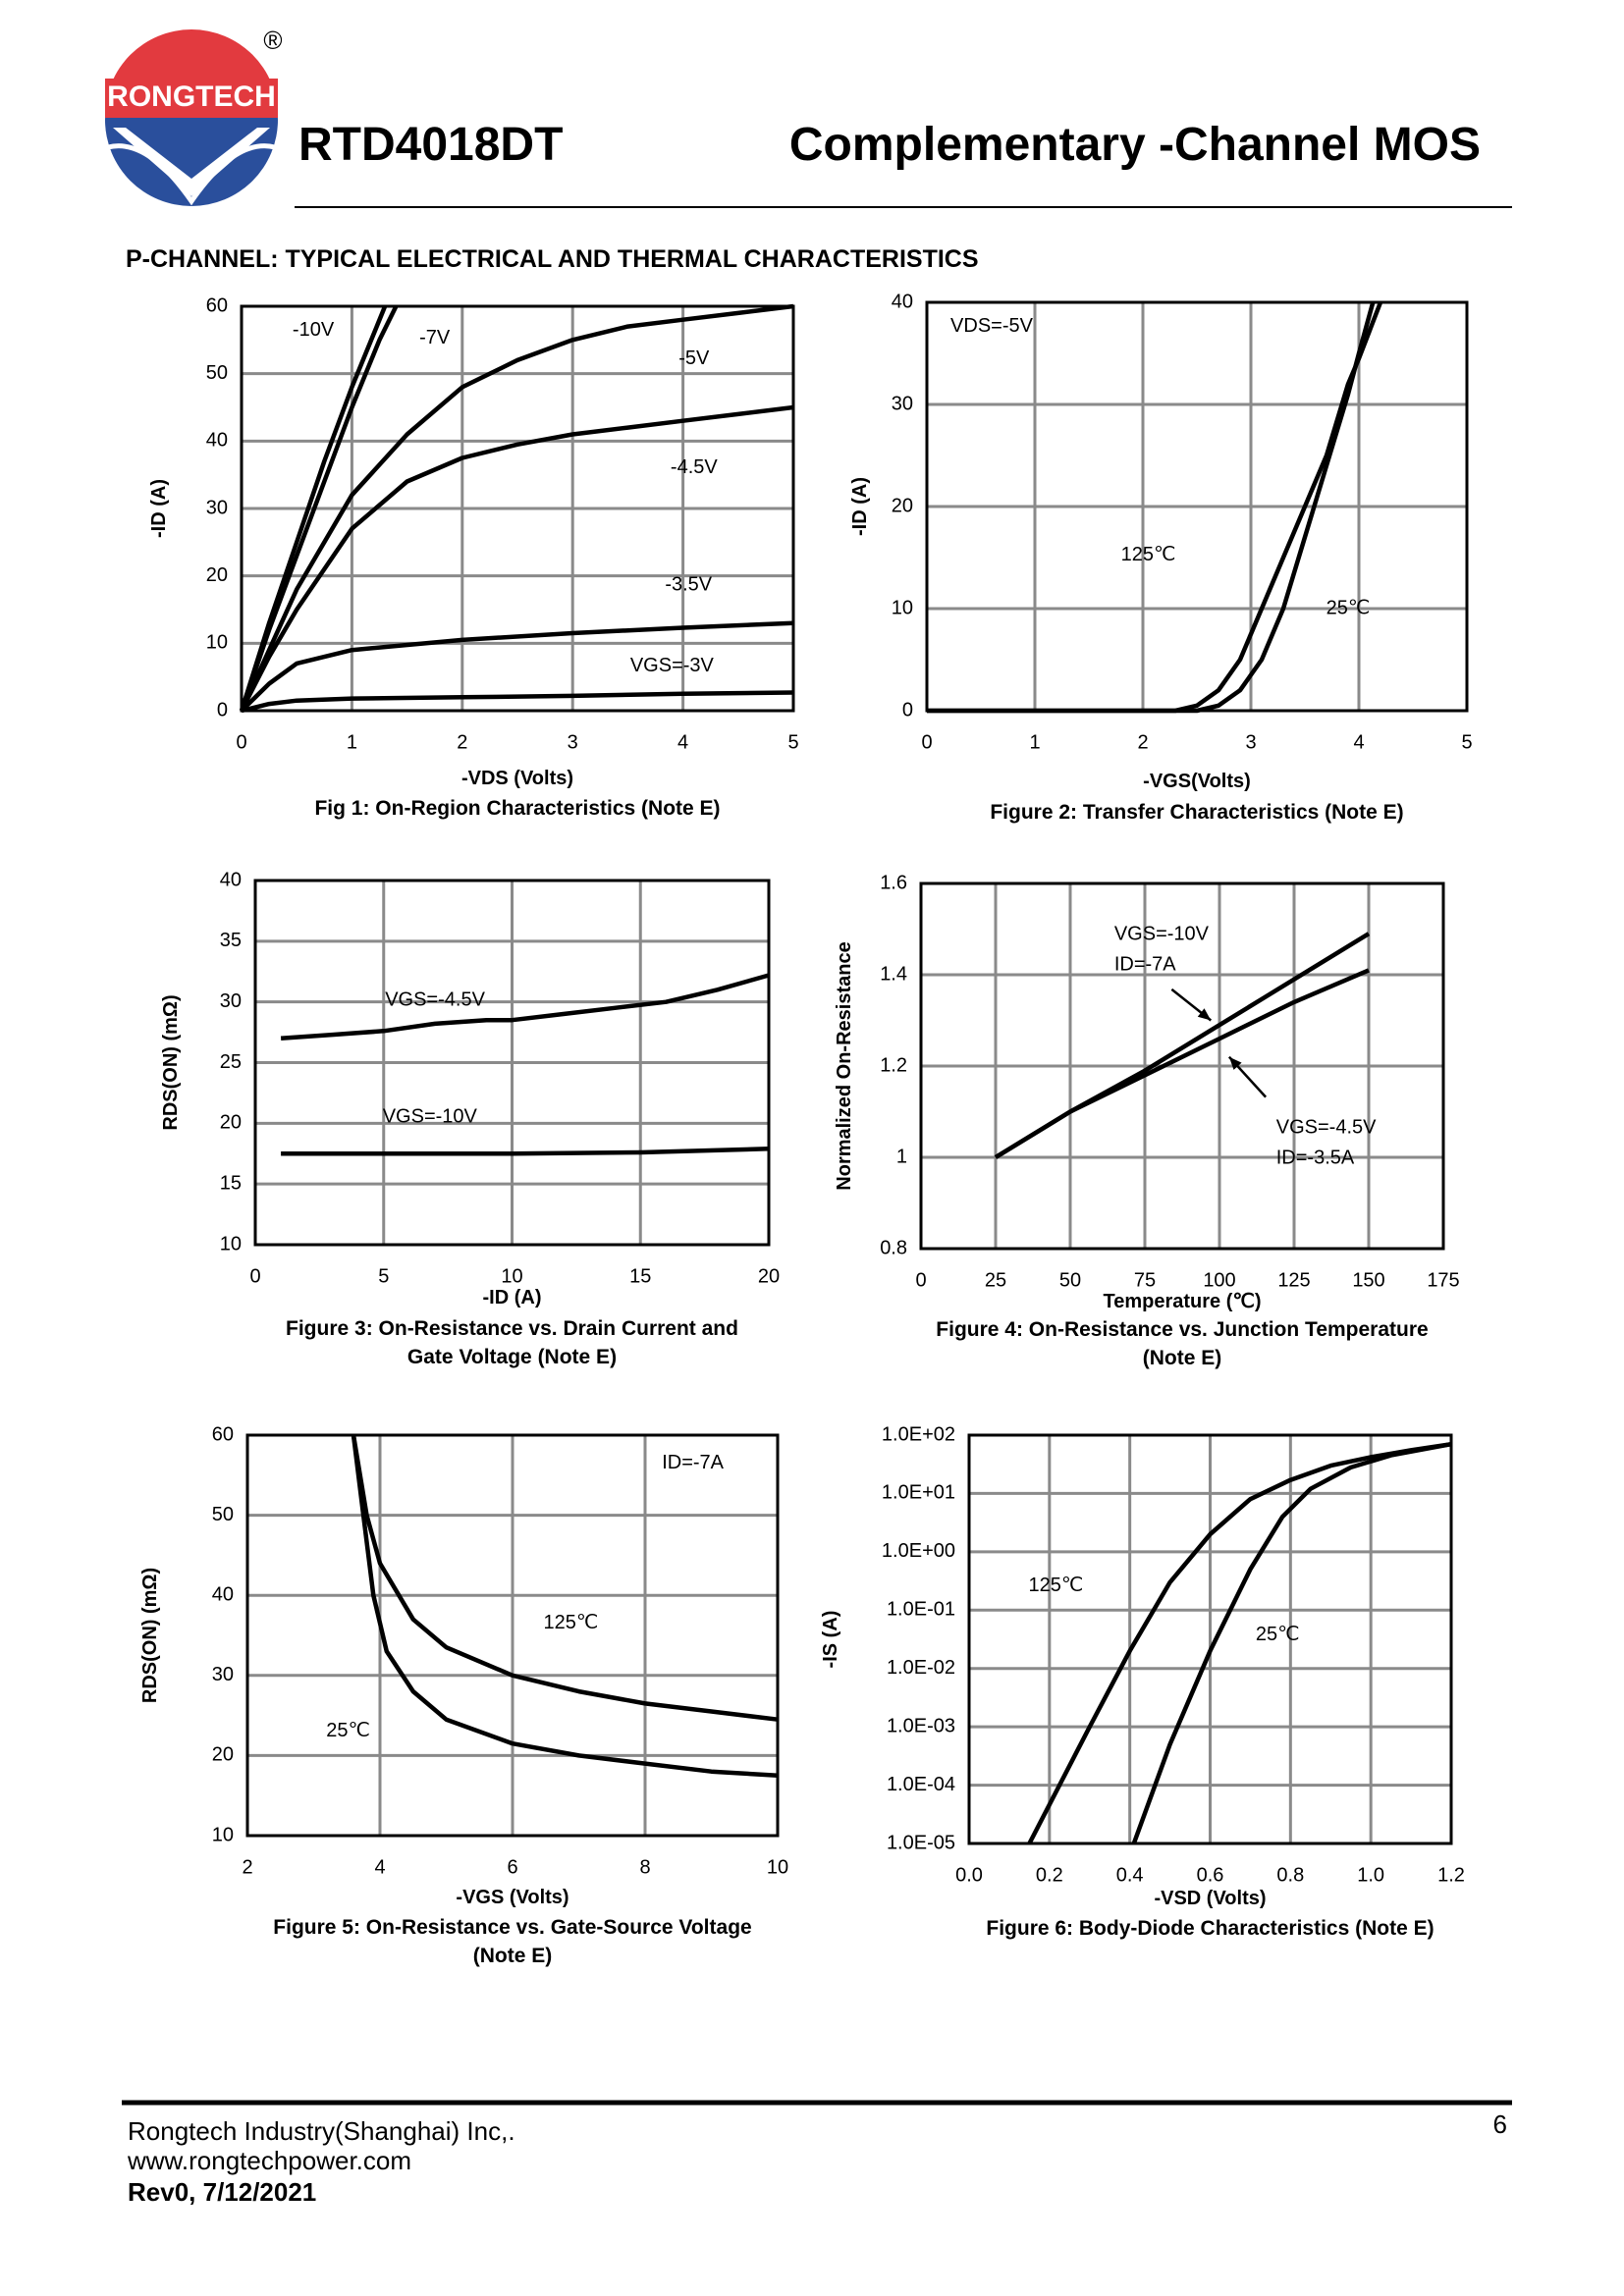 The image size is (1624, 2296). Describe the element at coordinates (769, 1276) in the screenshot. I see `x-tick-label: 20` at that location.